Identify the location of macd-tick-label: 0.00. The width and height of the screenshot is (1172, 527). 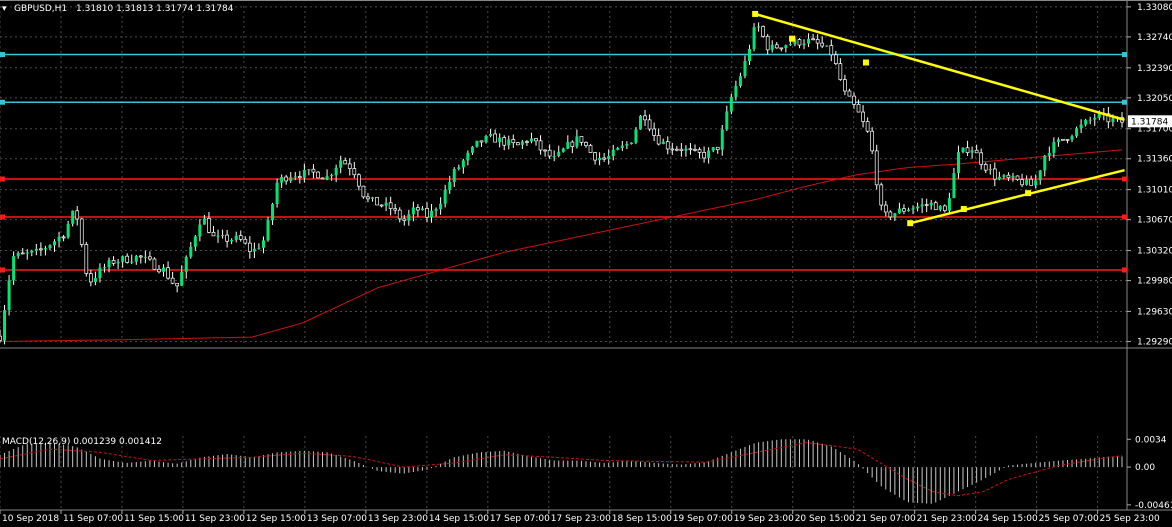
(1145, 468).